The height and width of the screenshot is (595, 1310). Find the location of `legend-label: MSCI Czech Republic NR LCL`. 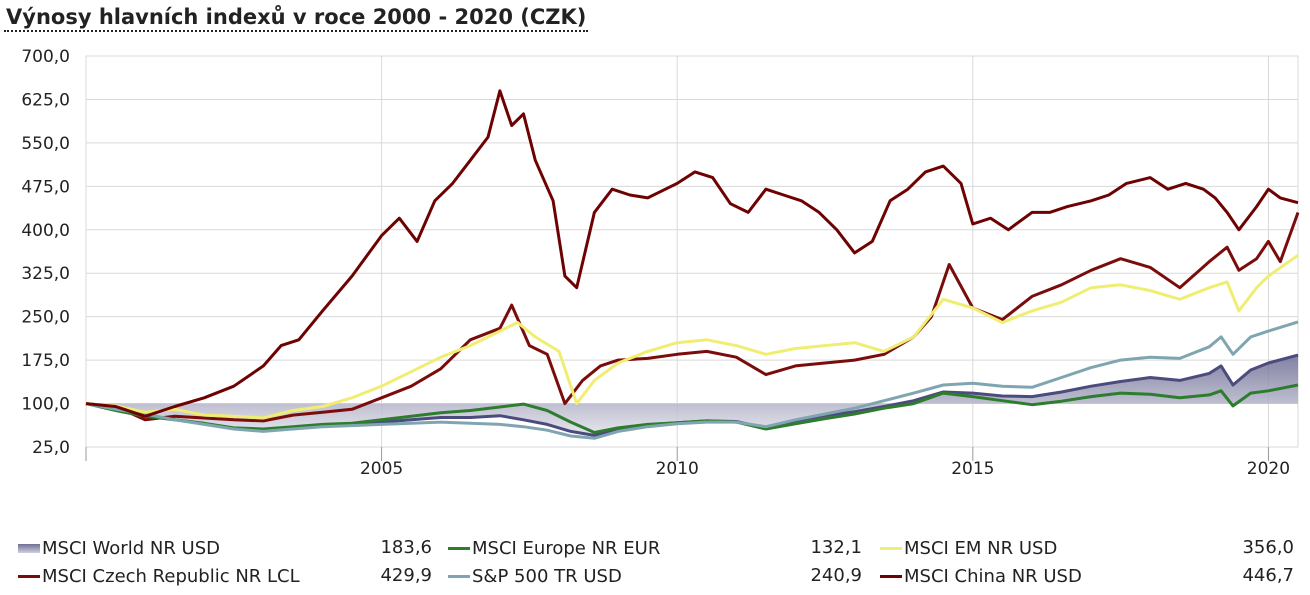

legend-label: MSCI Czech Republic NR LCL is located at coordinates (171, 576).